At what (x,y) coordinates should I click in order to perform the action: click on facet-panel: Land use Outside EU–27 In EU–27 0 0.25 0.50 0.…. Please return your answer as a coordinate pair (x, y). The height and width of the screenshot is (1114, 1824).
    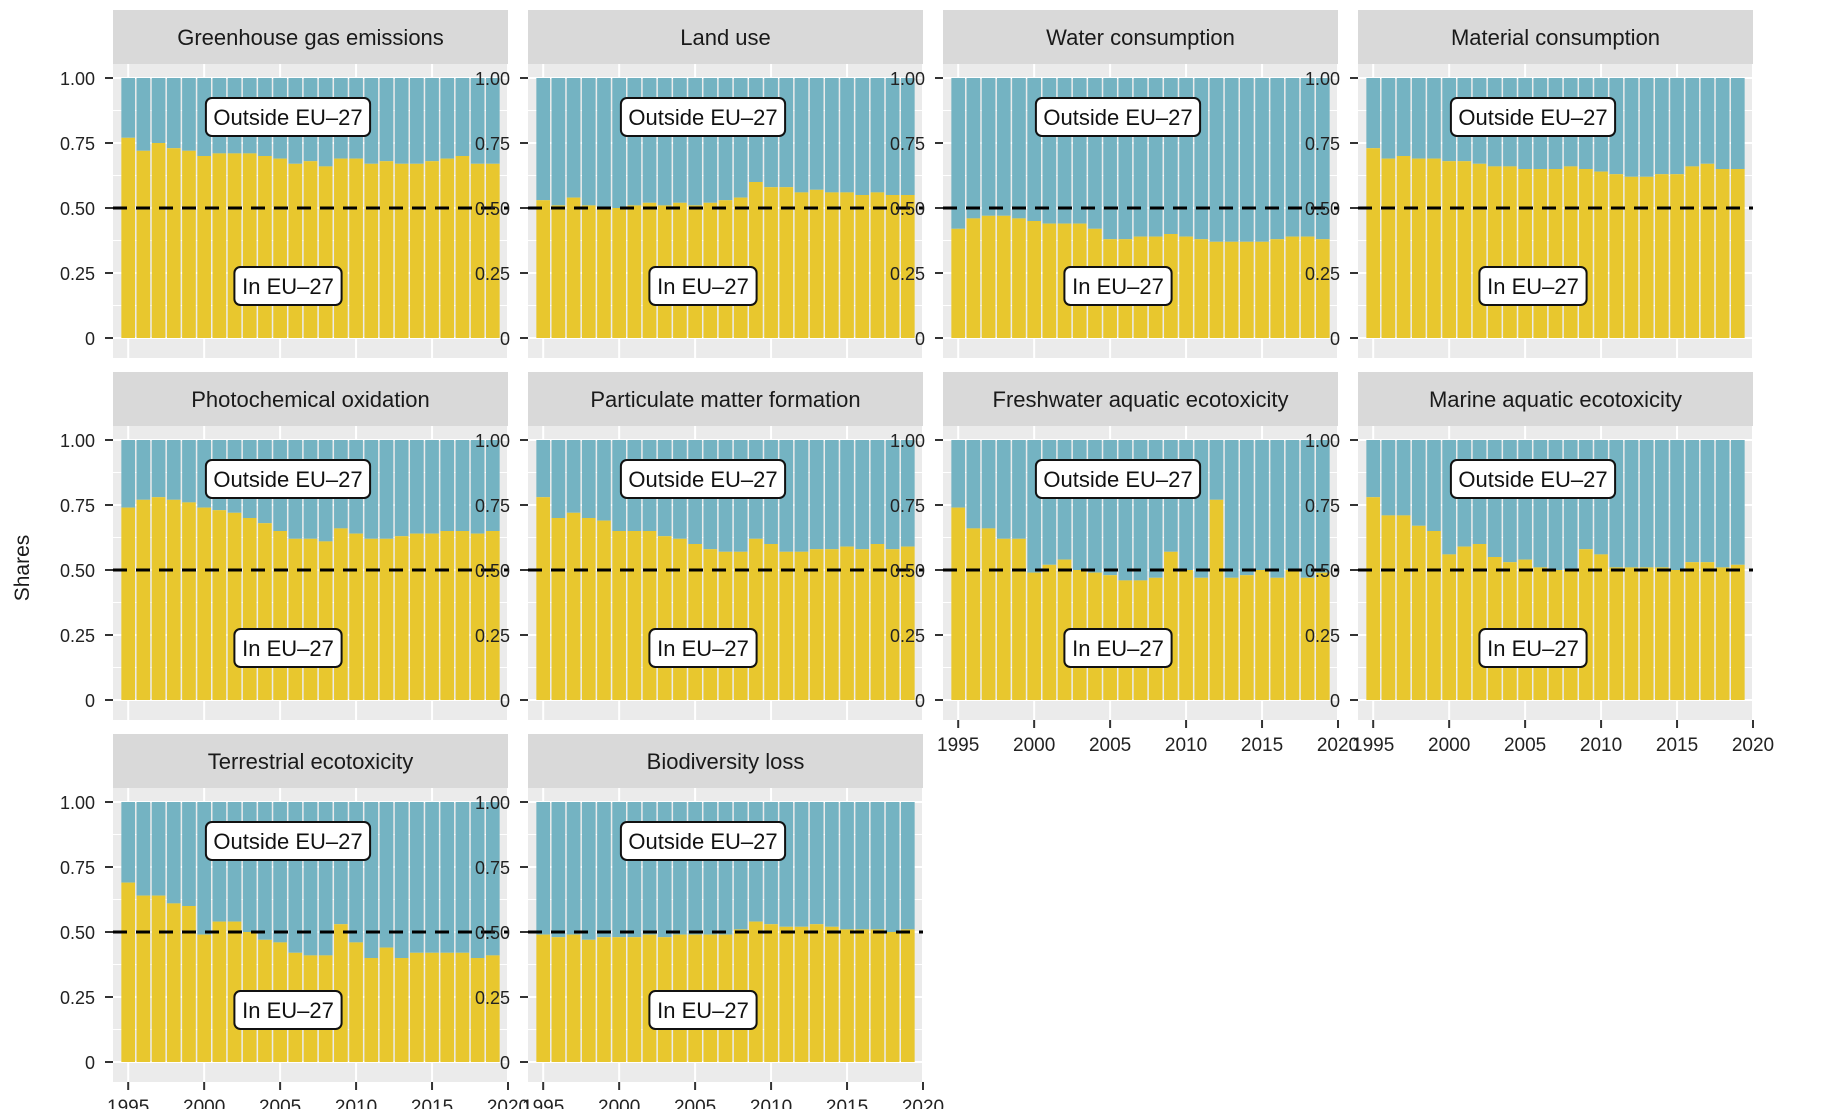
    Looking at the image, I should click on (699, 184).